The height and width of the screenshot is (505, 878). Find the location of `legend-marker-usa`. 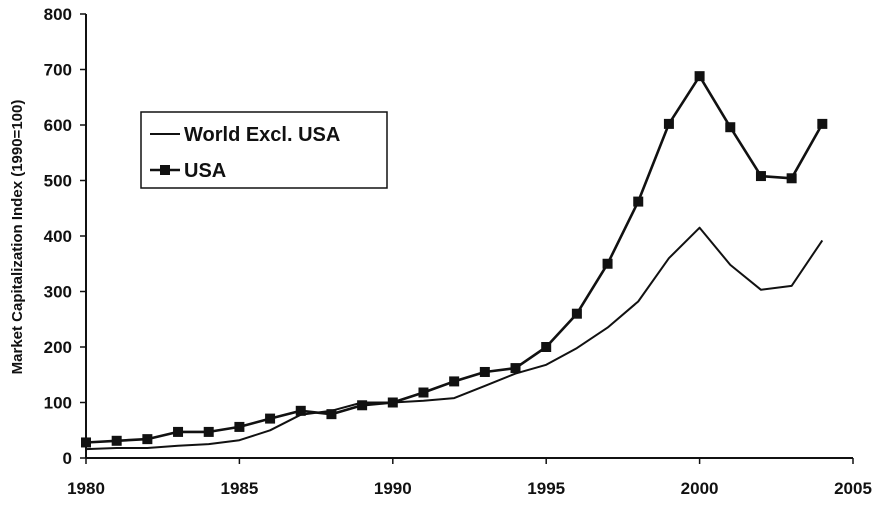

legend-marker-usa is located at coordinates (165, 170).